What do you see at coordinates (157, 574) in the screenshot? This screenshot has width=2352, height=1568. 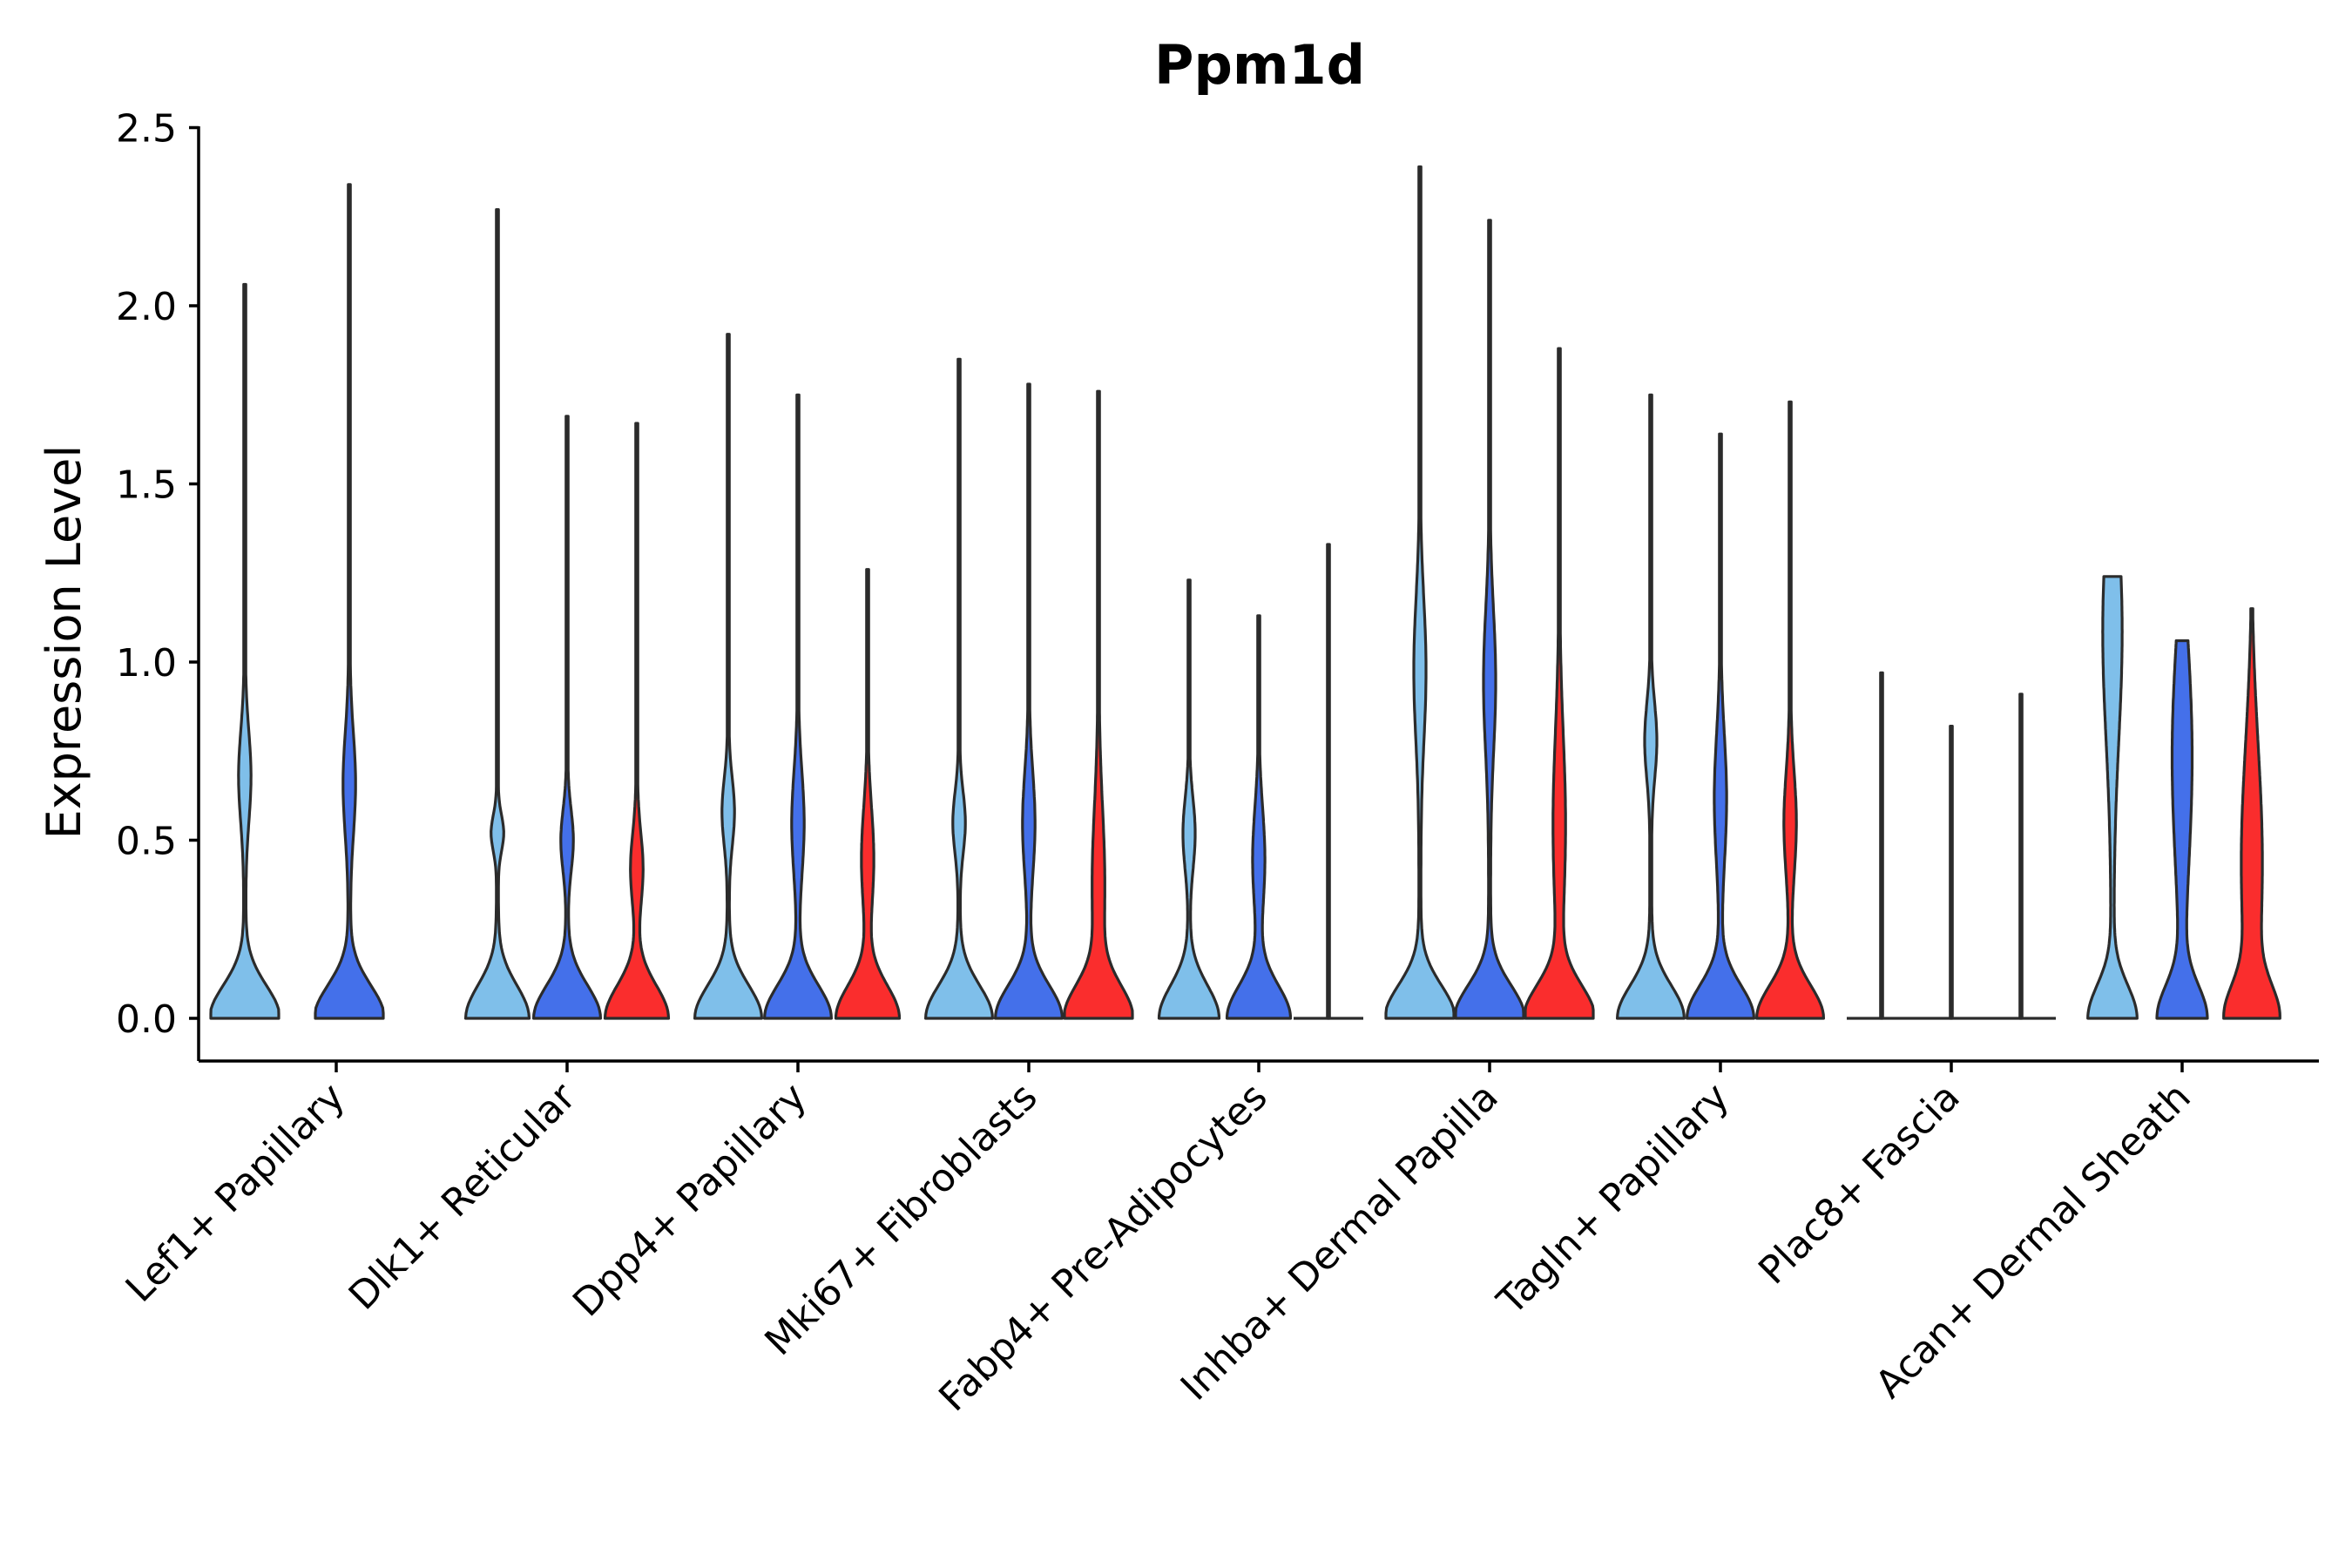 I see `y-ticks: 0.0 0.5 1.0 1.5 2.0 2.5` at bounding box center [157, 574].